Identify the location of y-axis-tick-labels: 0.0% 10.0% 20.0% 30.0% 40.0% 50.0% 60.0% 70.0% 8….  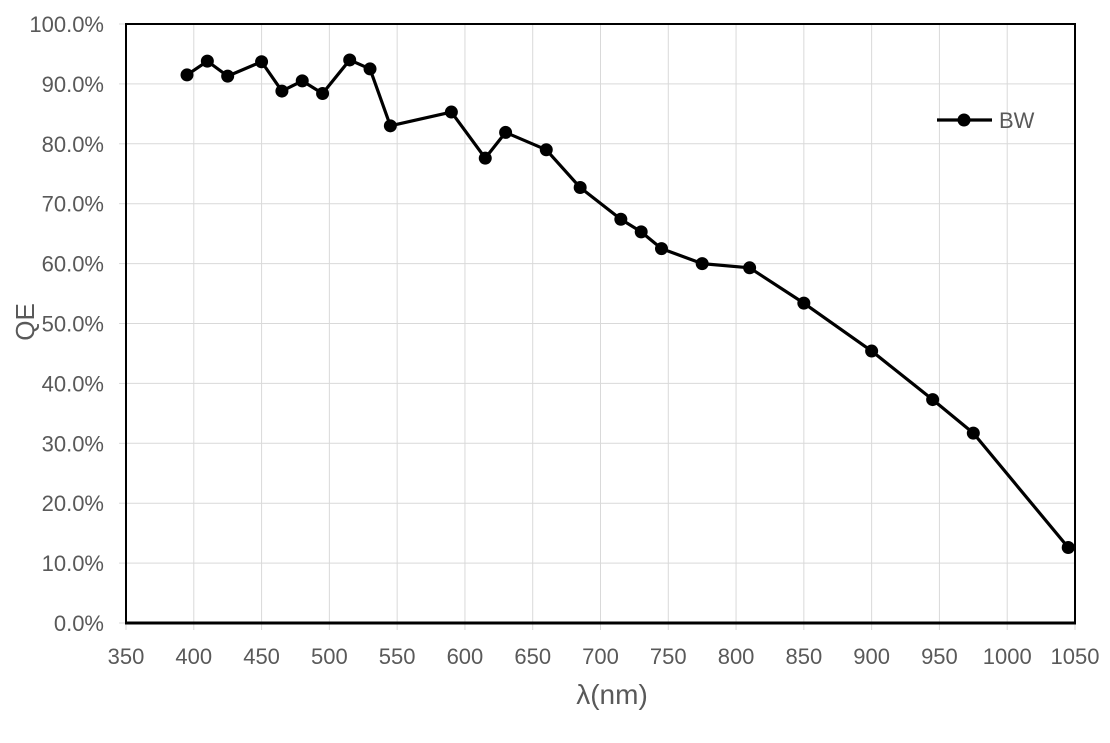
(66, 324).